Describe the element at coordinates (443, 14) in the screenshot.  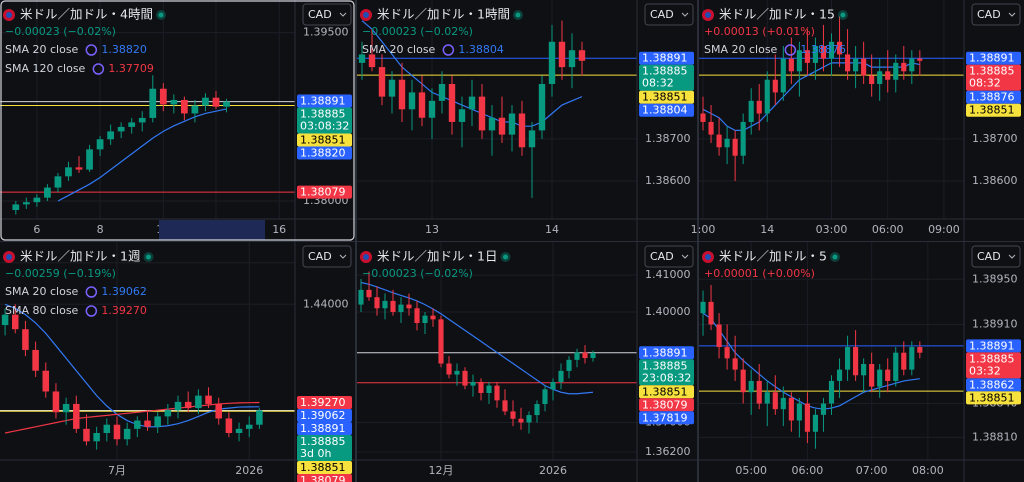
I see `symbol-title: 米ドル／加ドル・1時間` at that location.